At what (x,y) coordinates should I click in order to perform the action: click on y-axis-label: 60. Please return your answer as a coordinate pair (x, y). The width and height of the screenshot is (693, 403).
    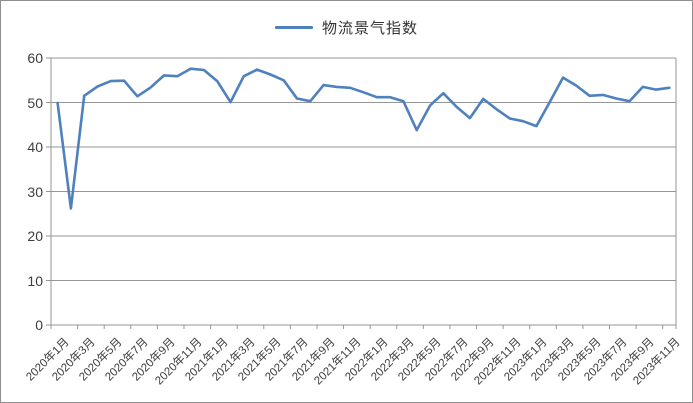
    Looking at the image, I should click on (35, 58).